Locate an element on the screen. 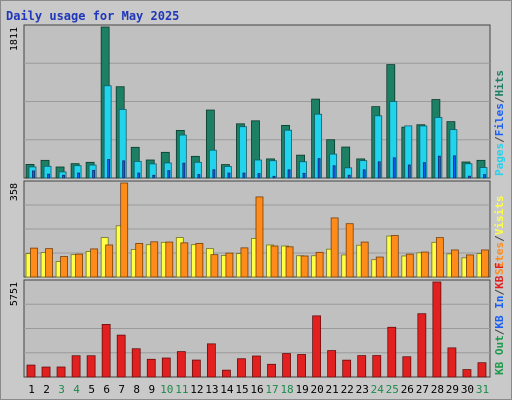 This screenshot has height=400, width=512. legend-item-hits: Hits is located at coordinates (499, 83).